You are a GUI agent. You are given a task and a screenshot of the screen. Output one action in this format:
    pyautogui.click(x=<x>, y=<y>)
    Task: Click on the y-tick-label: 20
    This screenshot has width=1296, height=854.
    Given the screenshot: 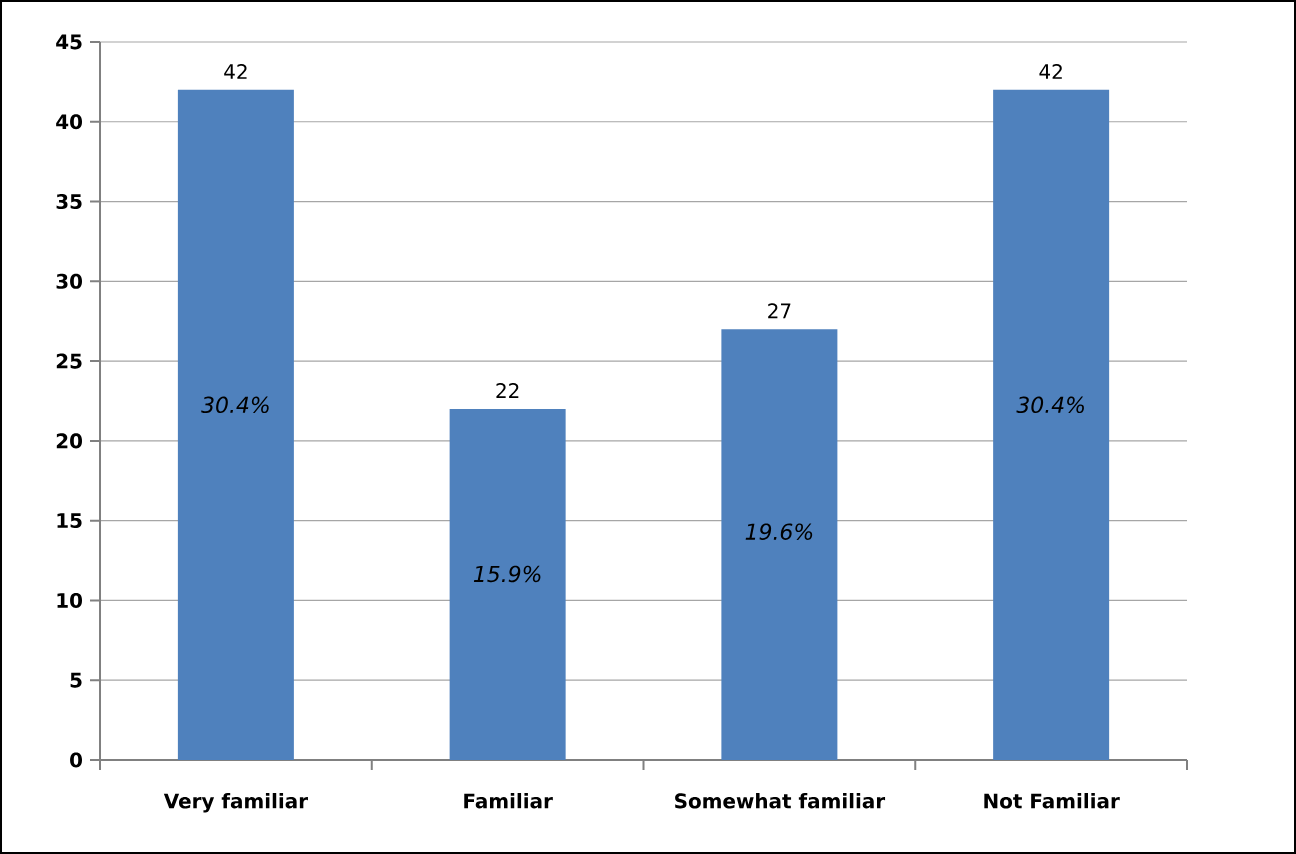 What is the action you would take?
    pyautogui.click(x=69, y=441)
    